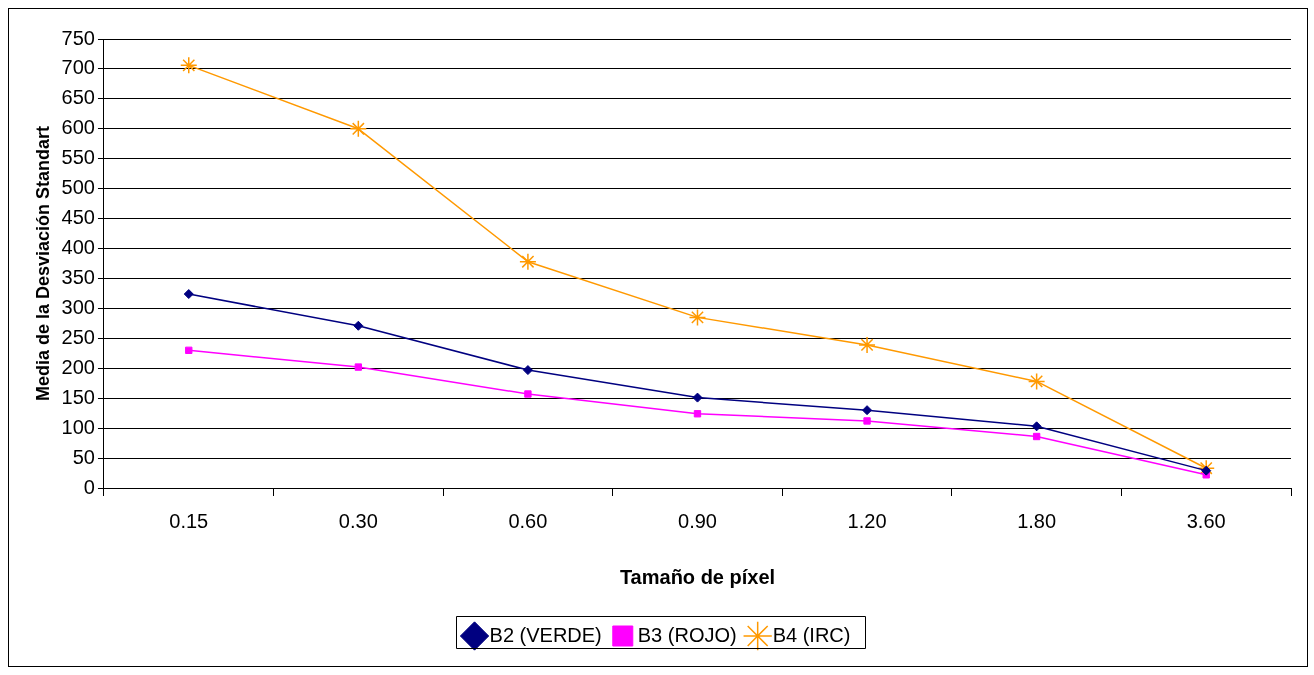 Image resolution: width=1314 pixels, height=675 pixels. What do you see at coordinates (78, 187) in the screenshot?
I see `y-tick-label: 500` at bounding box center [78, 187].